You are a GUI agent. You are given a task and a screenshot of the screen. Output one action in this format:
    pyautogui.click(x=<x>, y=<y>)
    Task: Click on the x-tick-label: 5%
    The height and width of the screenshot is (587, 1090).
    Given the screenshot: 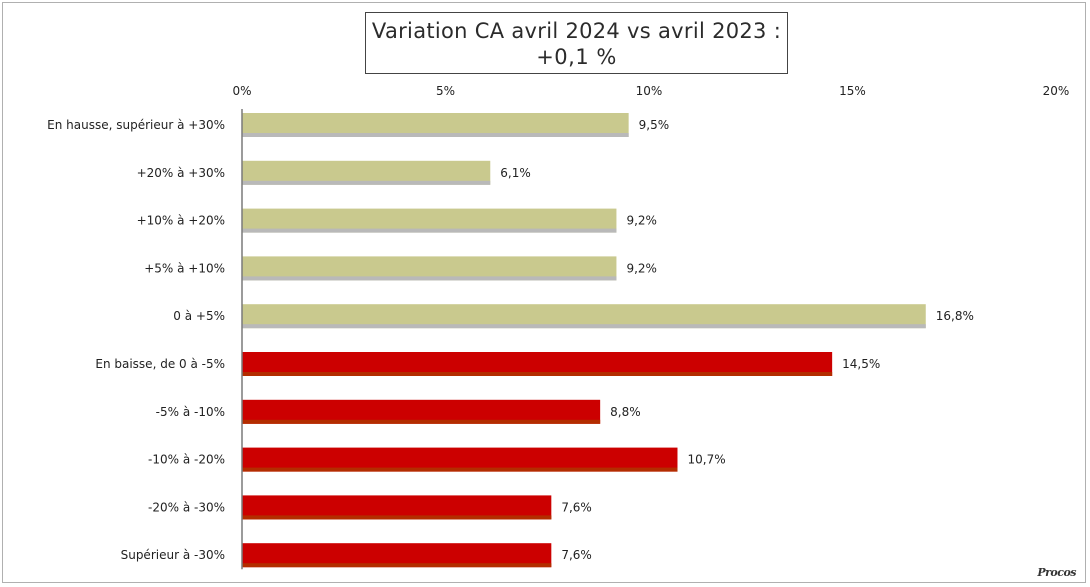 What is the action you would take?
    pyautogui.click(x=445, y=91)
    